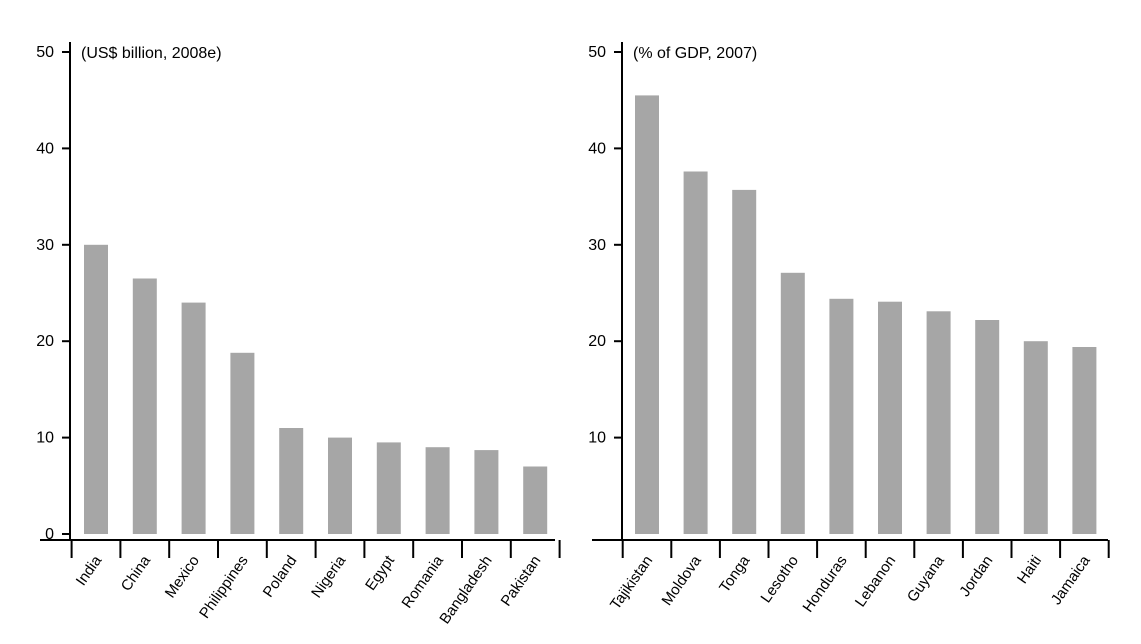 This screenshot has width=1141, height=644. Describe the element at coordinates (193, 418) in the screenshot. I see `bar-mexico` at that location.